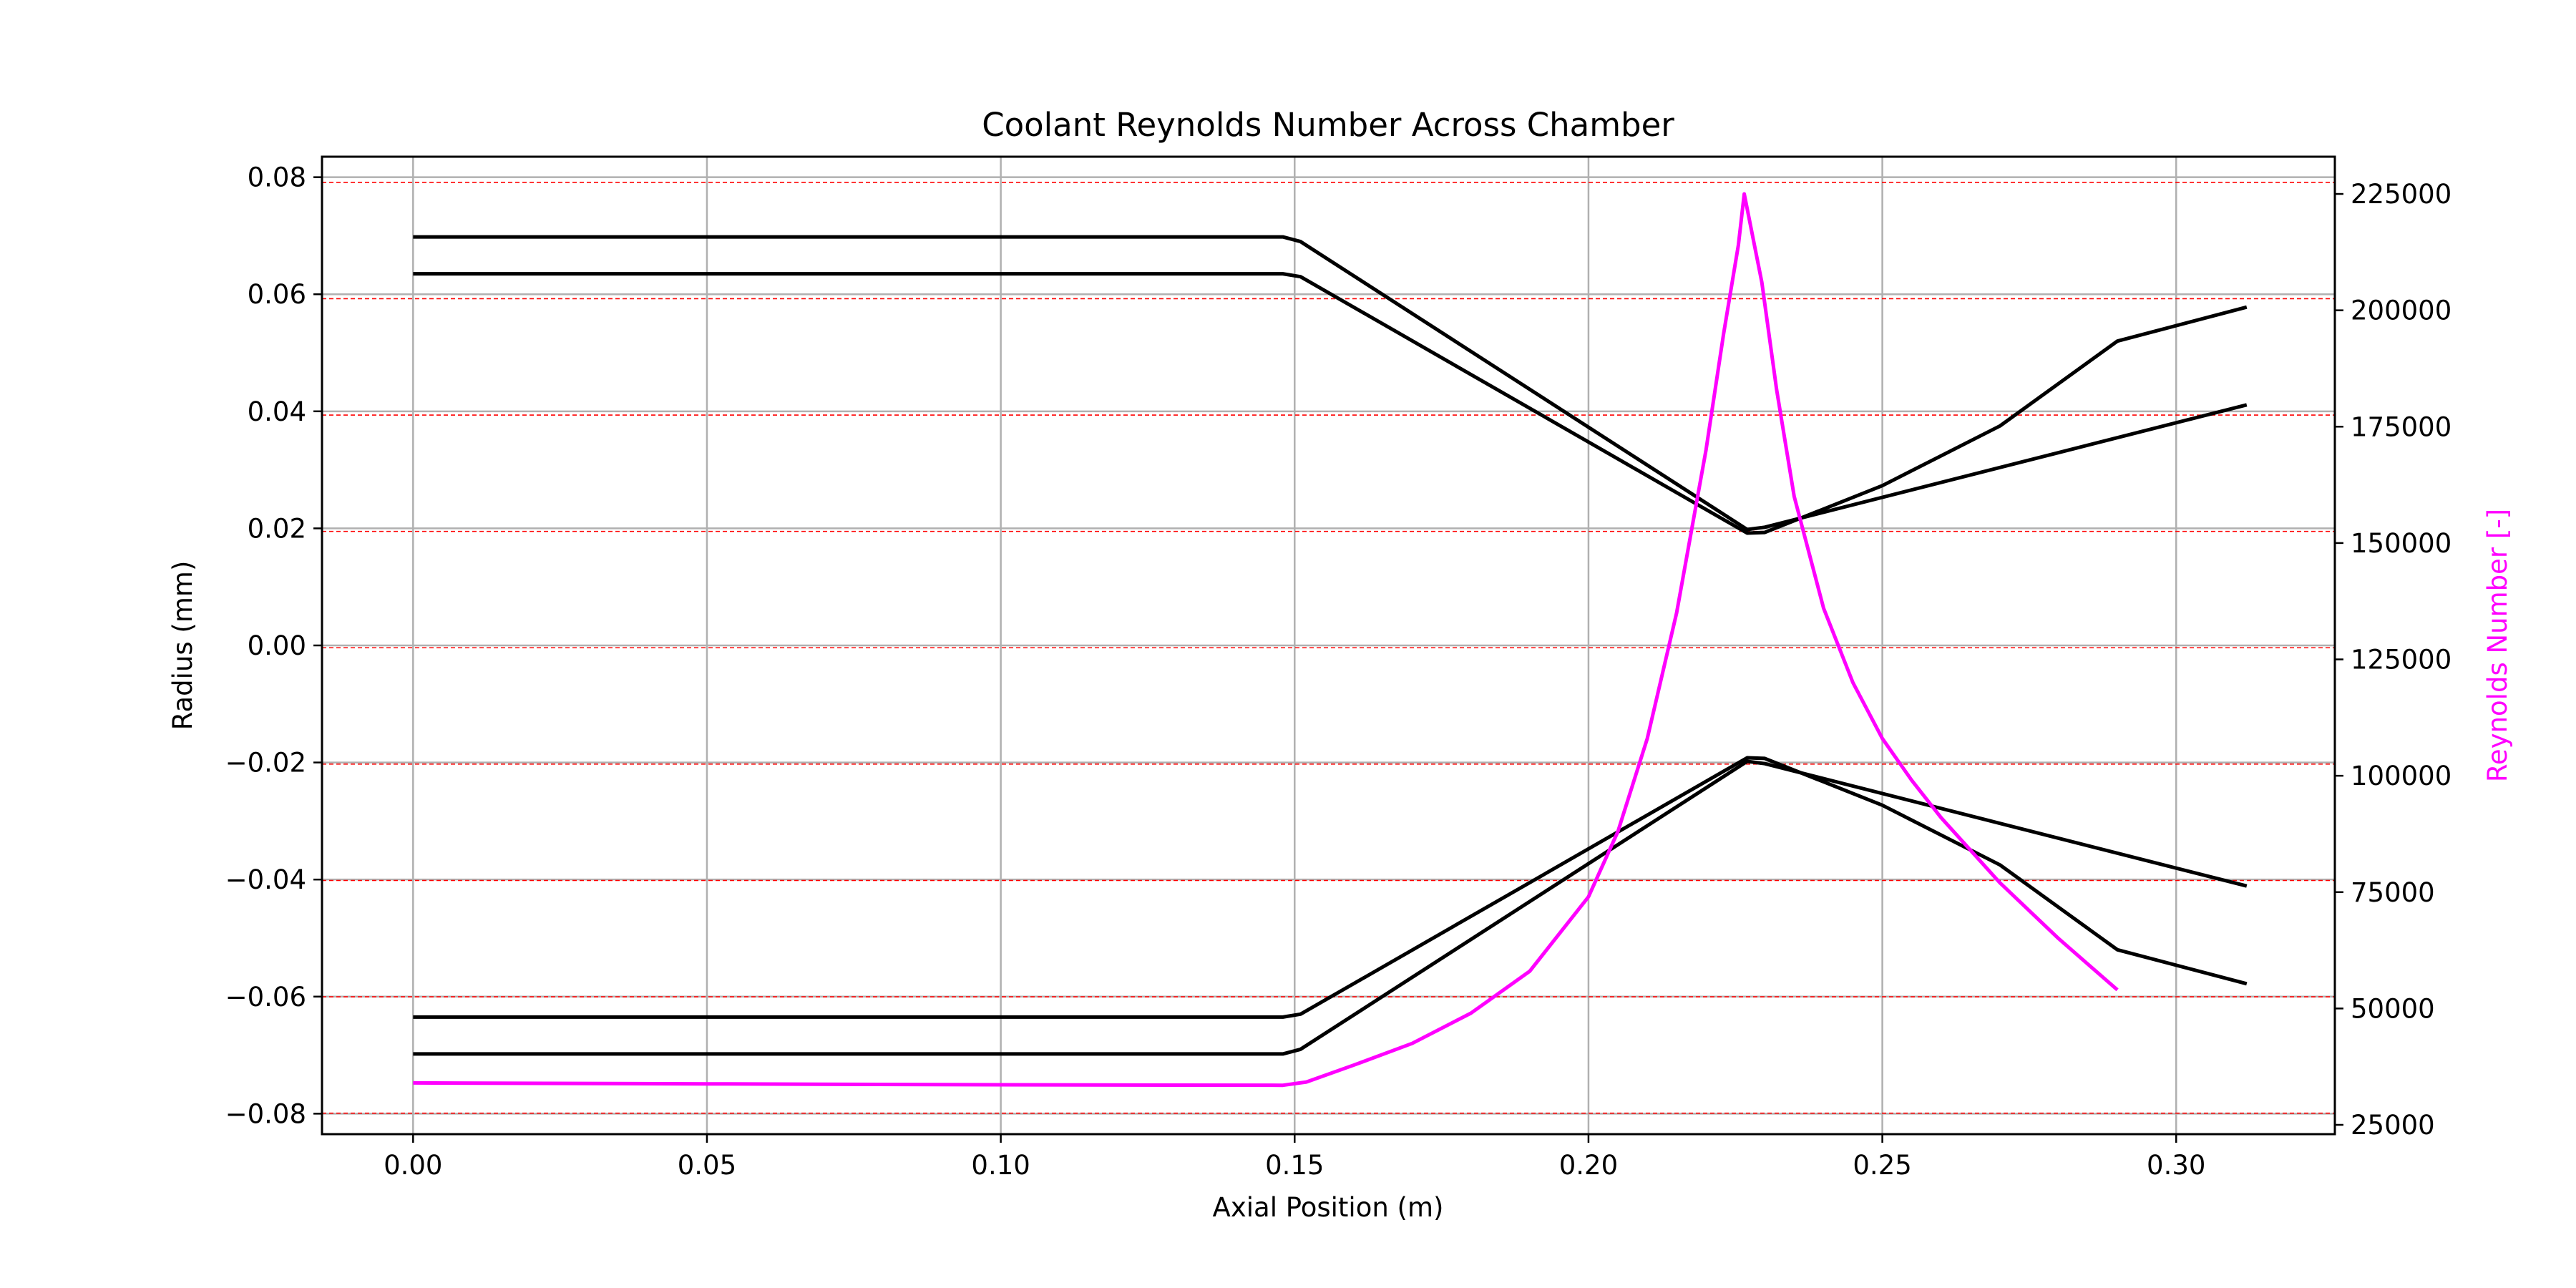 Image resolution: width=2576 pixels, height=1288 pixels. Describe the element at coordinates (277, 645) in the screenshot. I see `y-tick-label: 0.00` at that location.